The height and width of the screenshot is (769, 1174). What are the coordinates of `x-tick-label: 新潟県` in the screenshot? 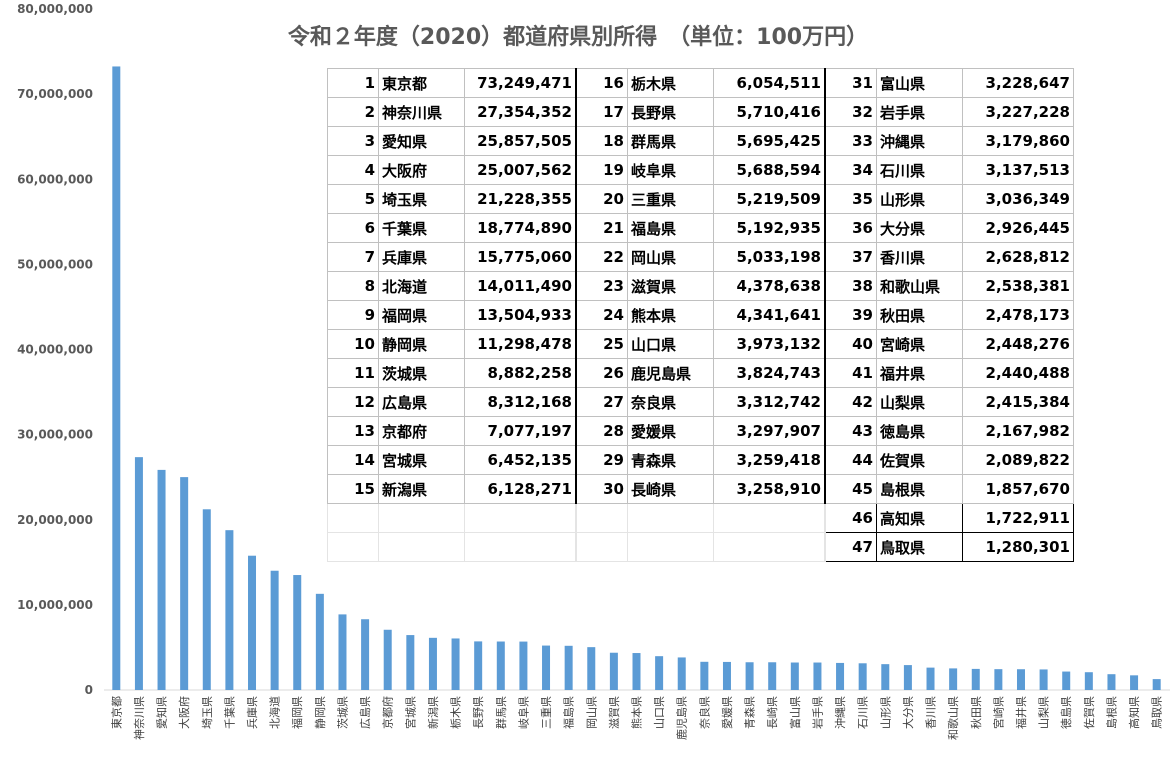 It's located at (433, 712).